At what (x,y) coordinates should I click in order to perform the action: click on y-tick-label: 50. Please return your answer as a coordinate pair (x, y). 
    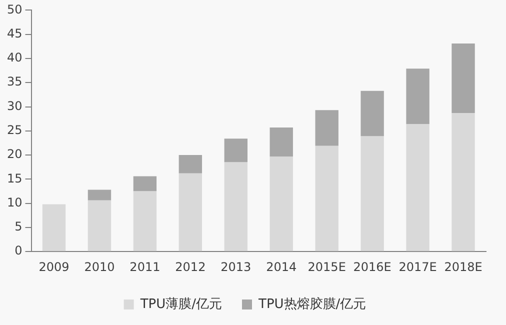
    Looking at the image, I should click on (14, 9).